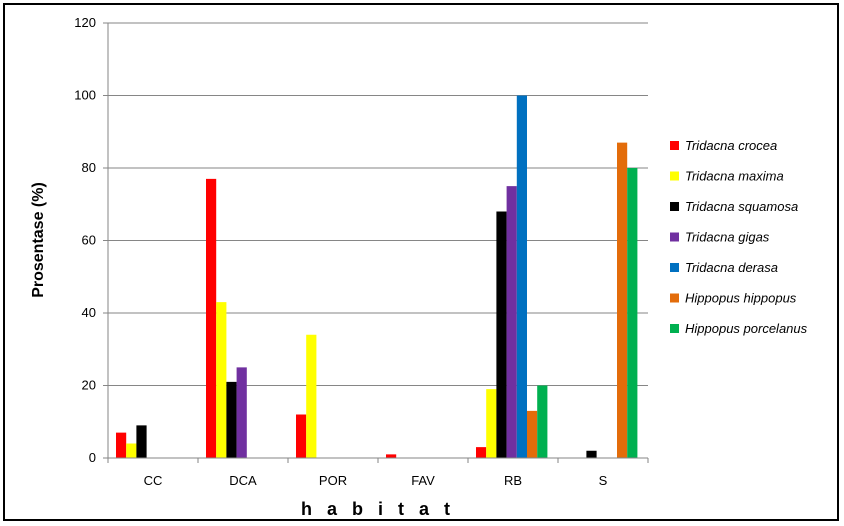 Image resolution: width=844 pixels, height=526 pixels. Describe the element at coordinates (603, 480) in the screenshot. I see `x-tick-label: S` at that location.